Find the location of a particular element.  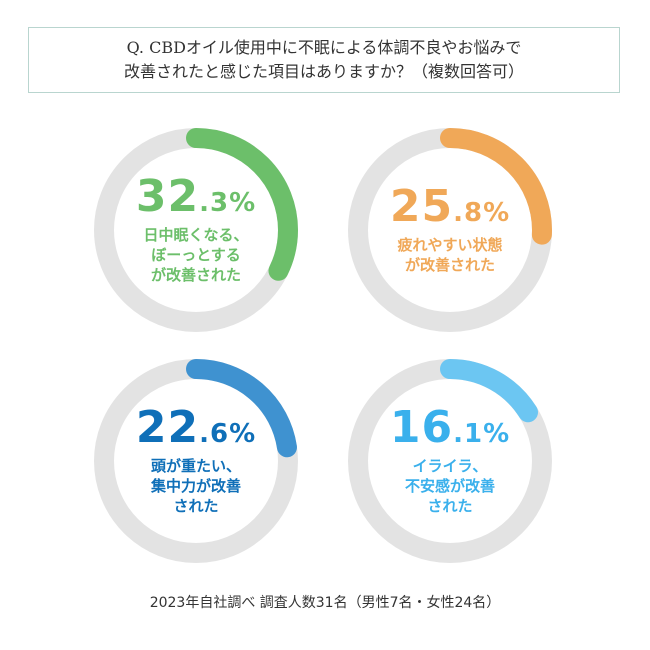

item-label-line: 集中力が改善 is located at coordinates (195, 486).